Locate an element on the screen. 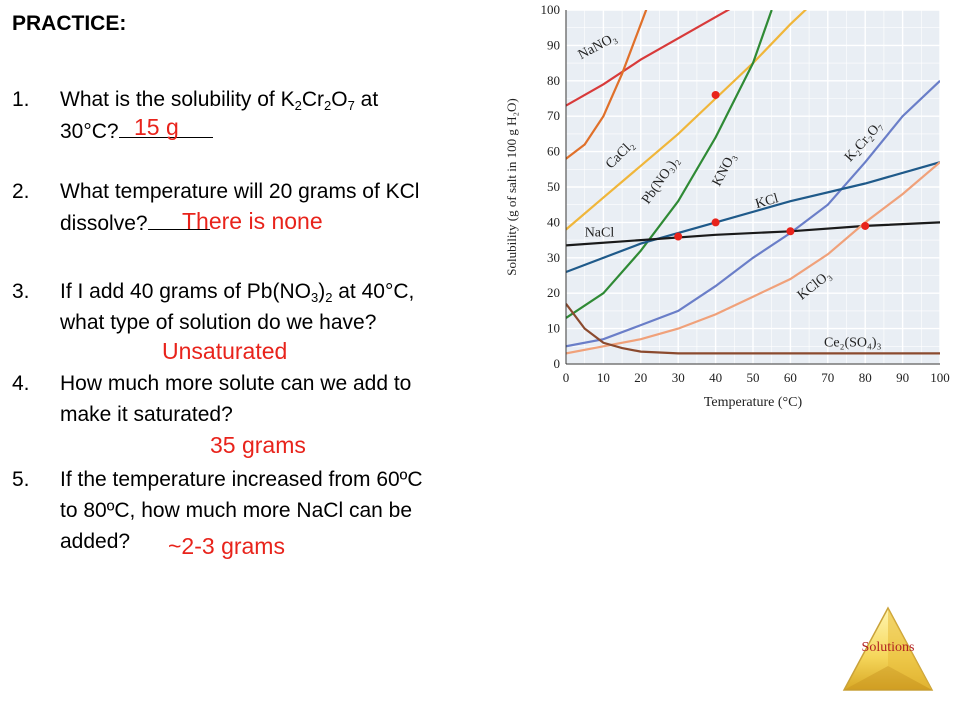  y-tick-label: 90 is located at coordinates (553, 44).